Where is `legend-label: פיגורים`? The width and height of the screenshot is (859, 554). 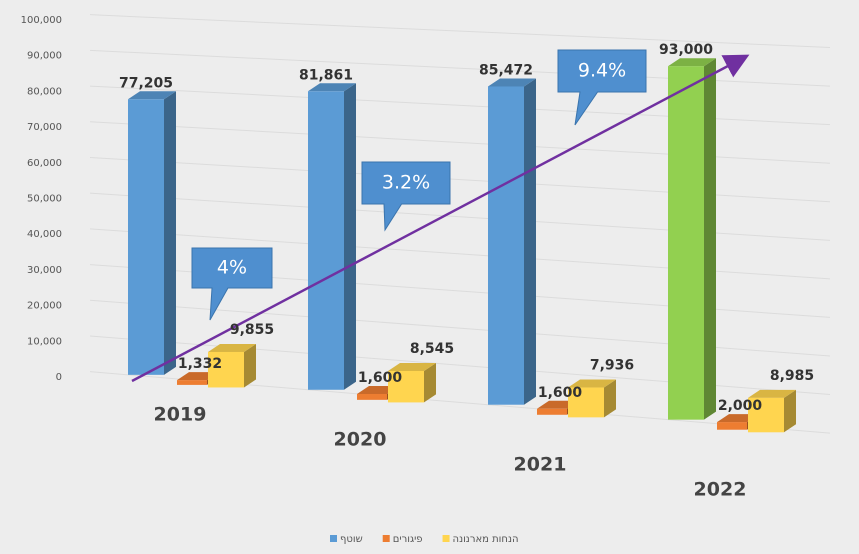
legend-label: פיגורים is located at coordinates (408, 539).